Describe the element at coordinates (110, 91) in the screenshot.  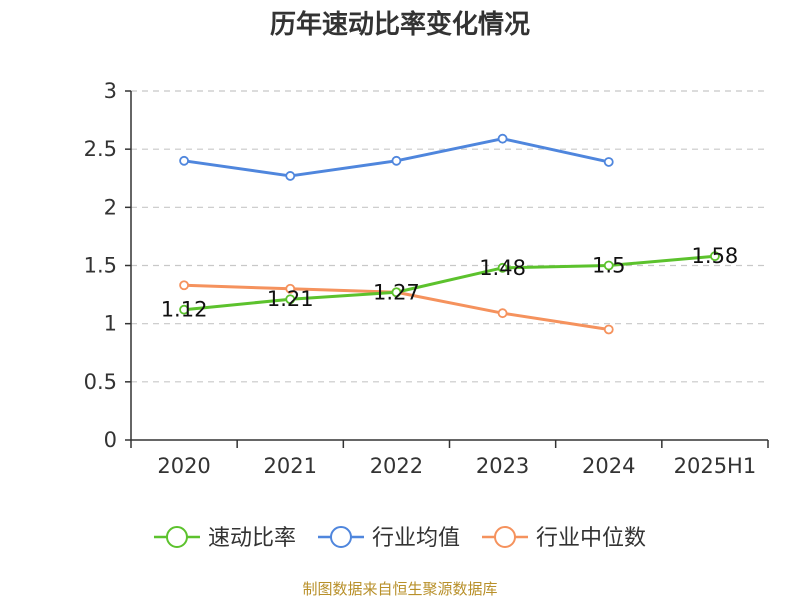
I see `y-tick-label: 3` at that location.